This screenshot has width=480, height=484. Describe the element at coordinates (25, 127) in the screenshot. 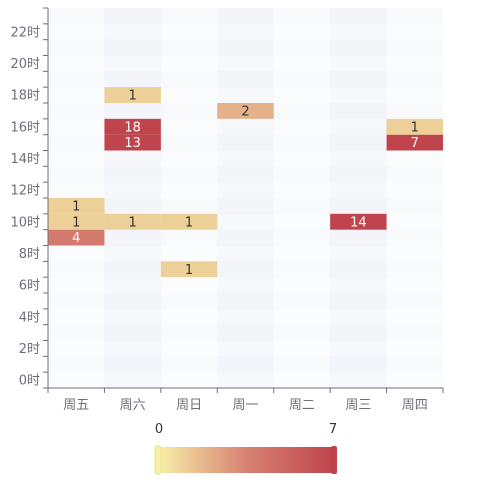

I see `y-tick-label: 16时` at that location.